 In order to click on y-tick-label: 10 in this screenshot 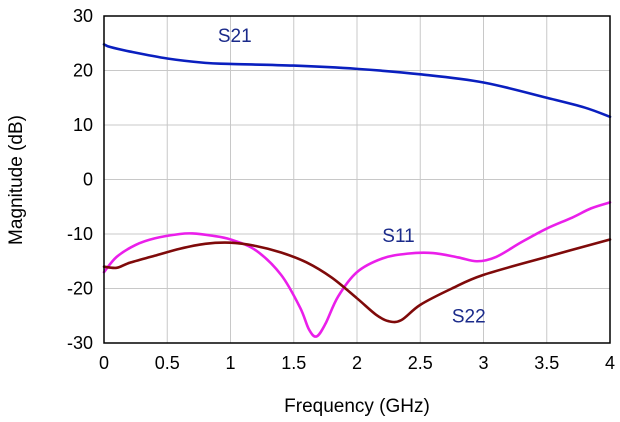, I will do `click(83, 125)`.